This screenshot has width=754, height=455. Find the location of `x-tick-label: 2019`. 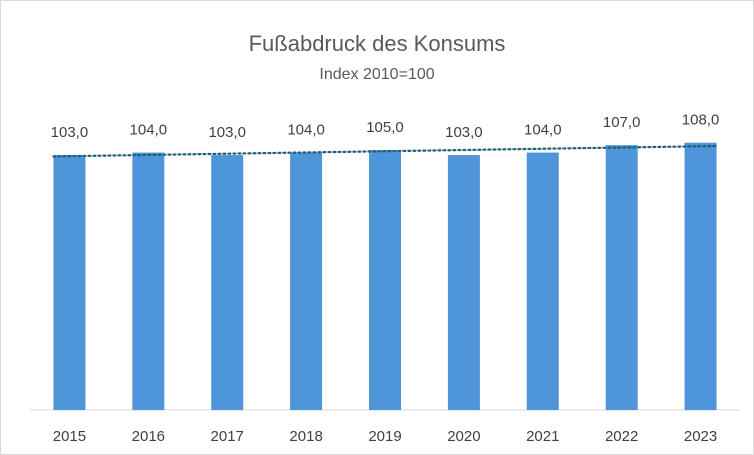

x-tick-label: 2019 is located at coordinates (384, 436).